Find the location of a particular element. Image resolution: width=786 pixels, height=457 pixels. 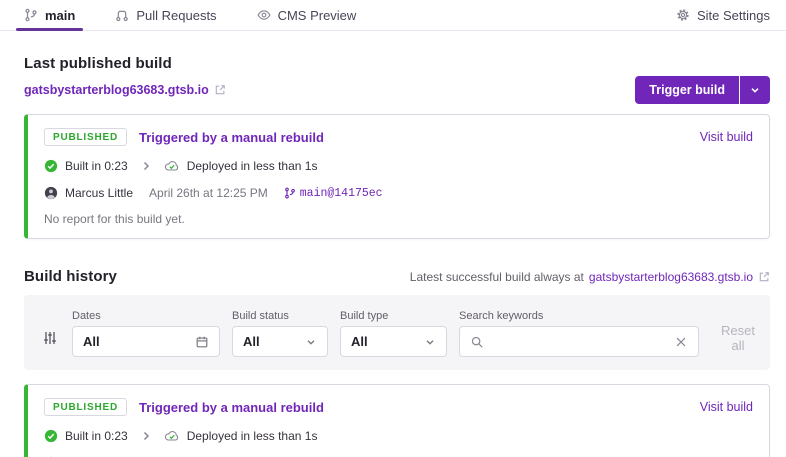

eye-icon is located at coordinates (264, 15).